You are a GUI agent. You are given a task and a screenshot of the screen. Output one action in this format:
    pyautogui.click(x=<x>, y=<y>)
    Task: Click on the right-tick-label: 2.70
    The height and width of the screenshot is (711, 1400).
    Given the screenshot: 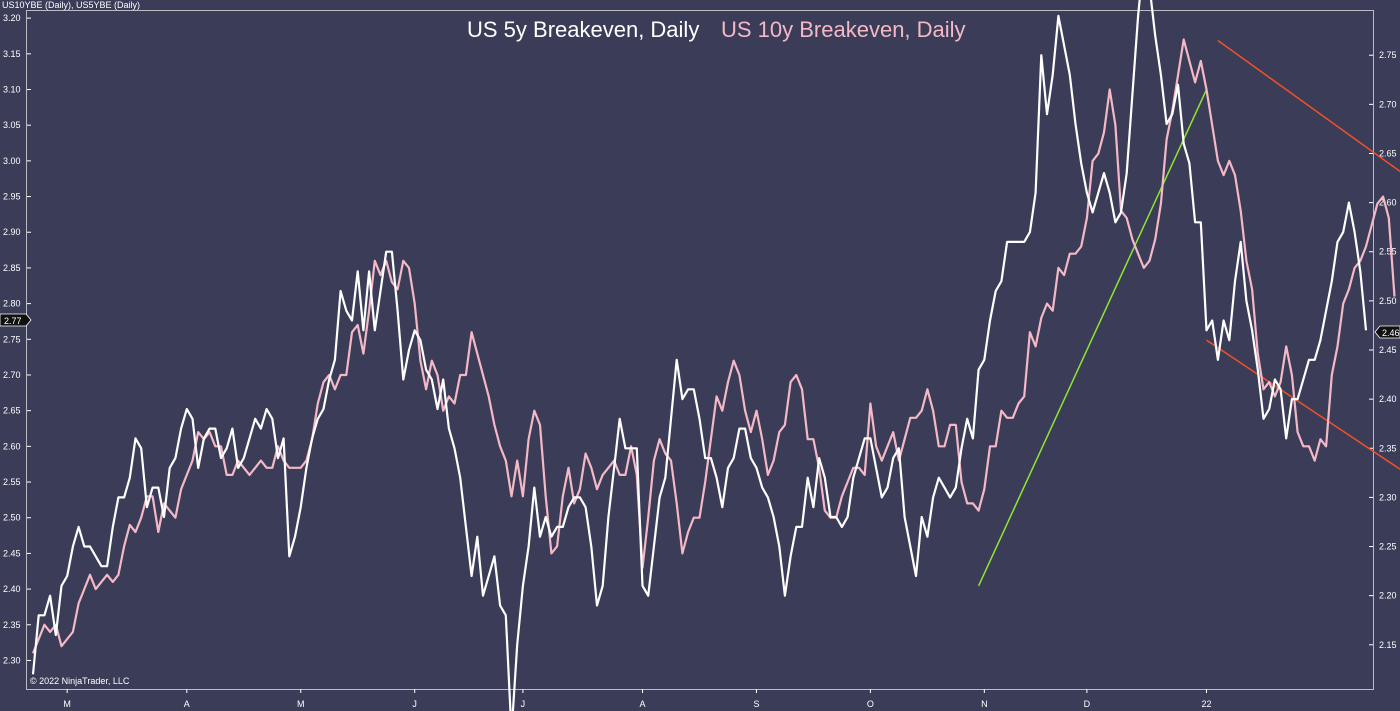 What is the action you would take?
    pyautogui.click(x=1388, y=104)
    